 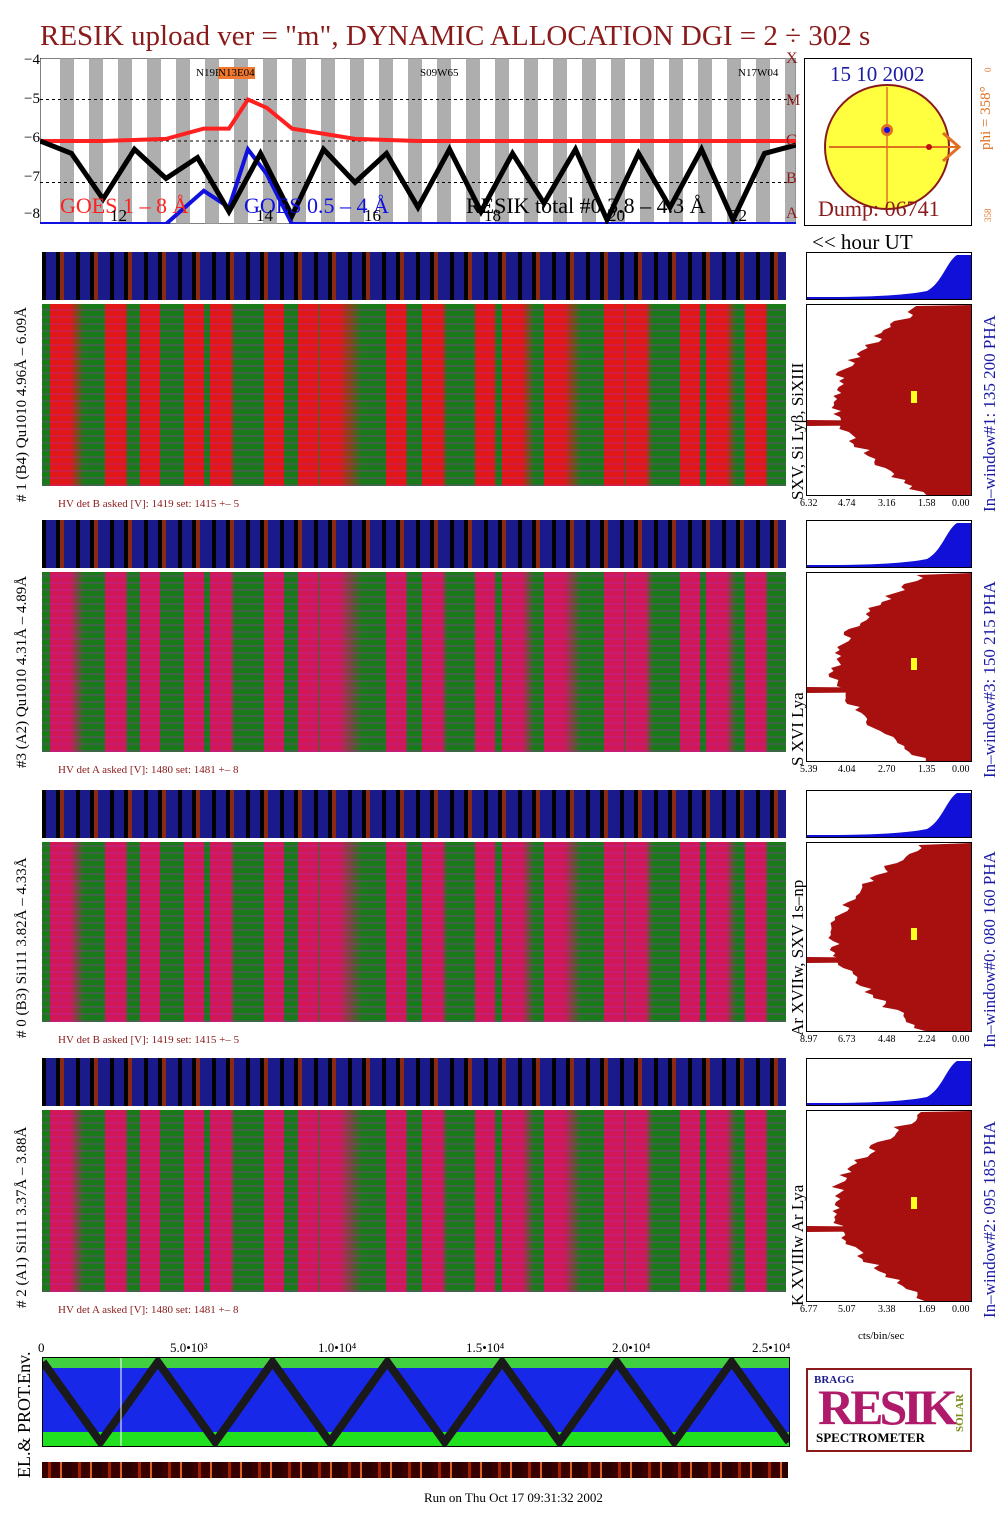 What do you see at coordinates (887, 1309) in the screenshot?
I see `hist-tick: 3.38` at bounding box center [887, 1309].